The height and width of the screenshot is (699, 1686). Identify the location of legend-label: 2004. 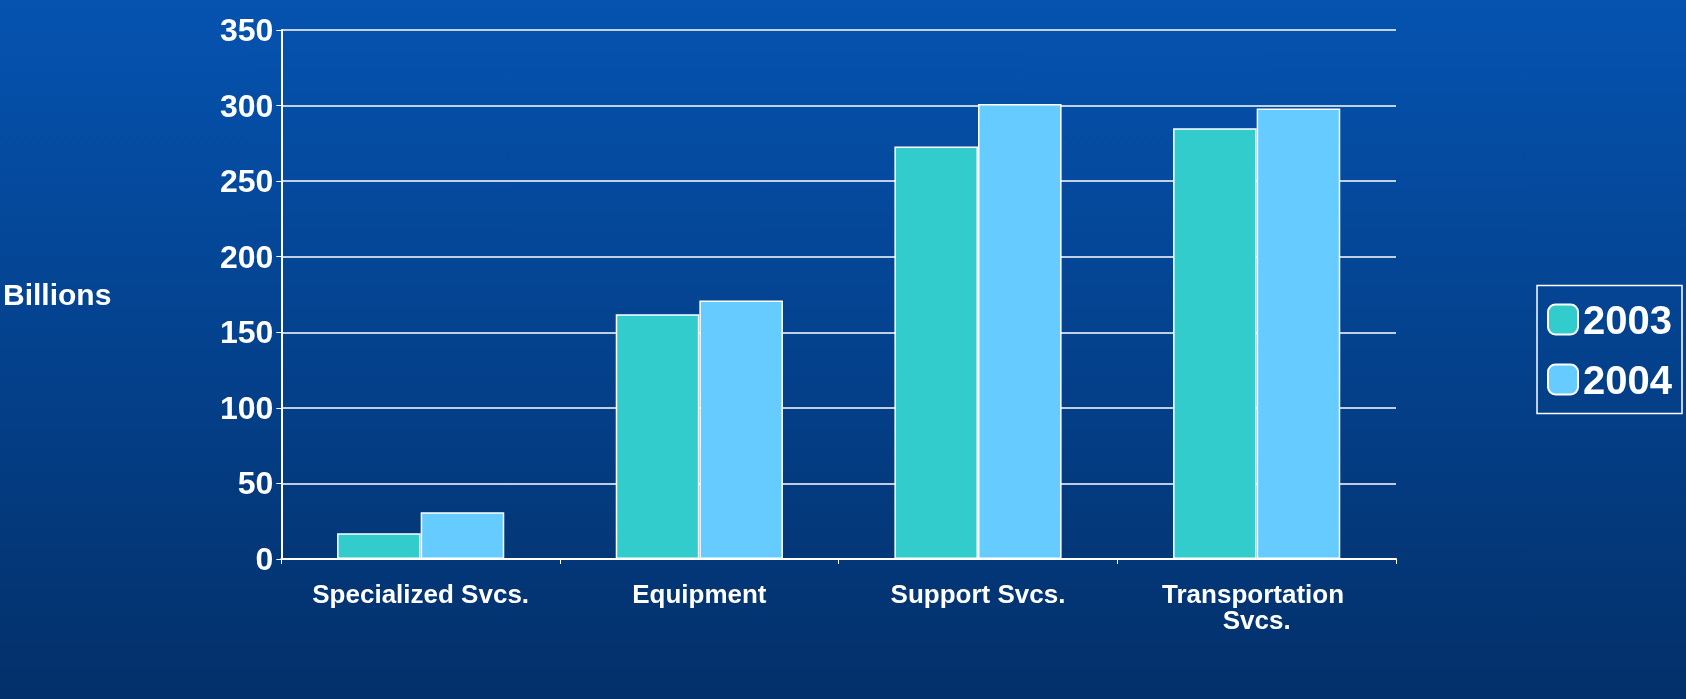
(1628, 379).